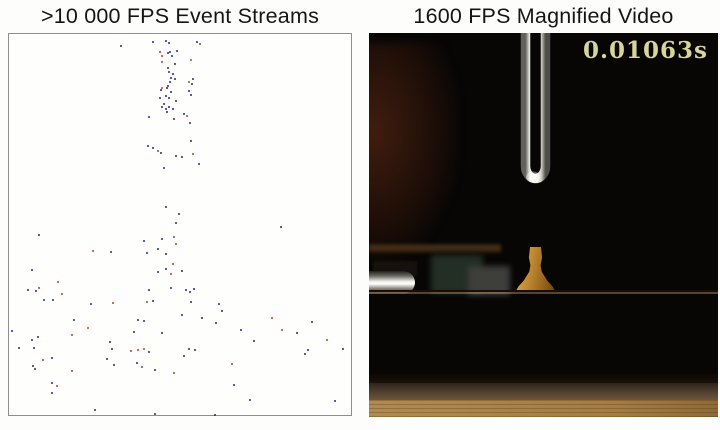 The width and height of the screenshot is (720, 430). I want to click on chrome-striker, so click(392, 282).